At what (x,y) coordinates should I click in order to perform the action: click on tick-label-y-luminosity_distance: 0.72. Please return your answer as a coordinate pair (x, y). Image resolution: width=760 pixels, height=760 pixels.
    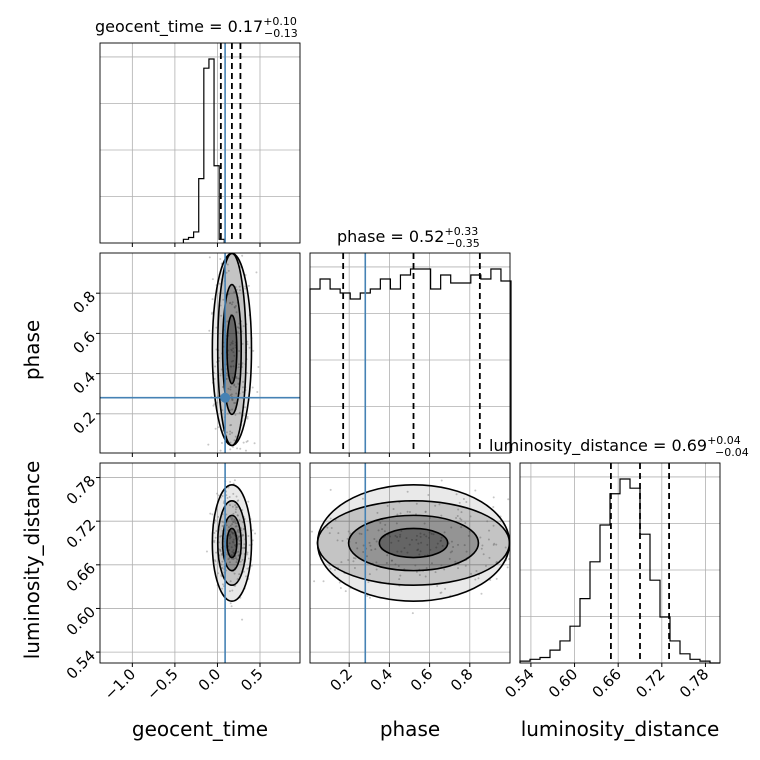
    Looking at the image, I should click on (81, 534).